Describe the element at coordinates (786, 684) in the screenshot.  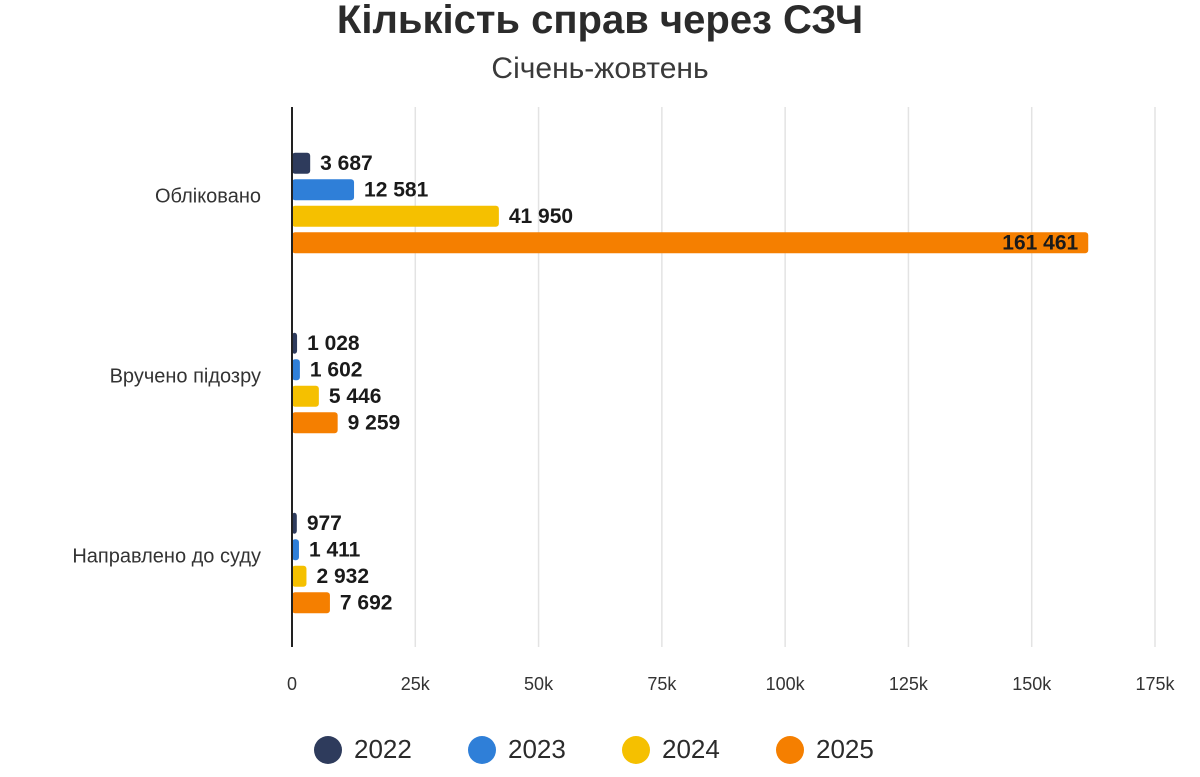
I see `x-tick-label: 100k` at that location.